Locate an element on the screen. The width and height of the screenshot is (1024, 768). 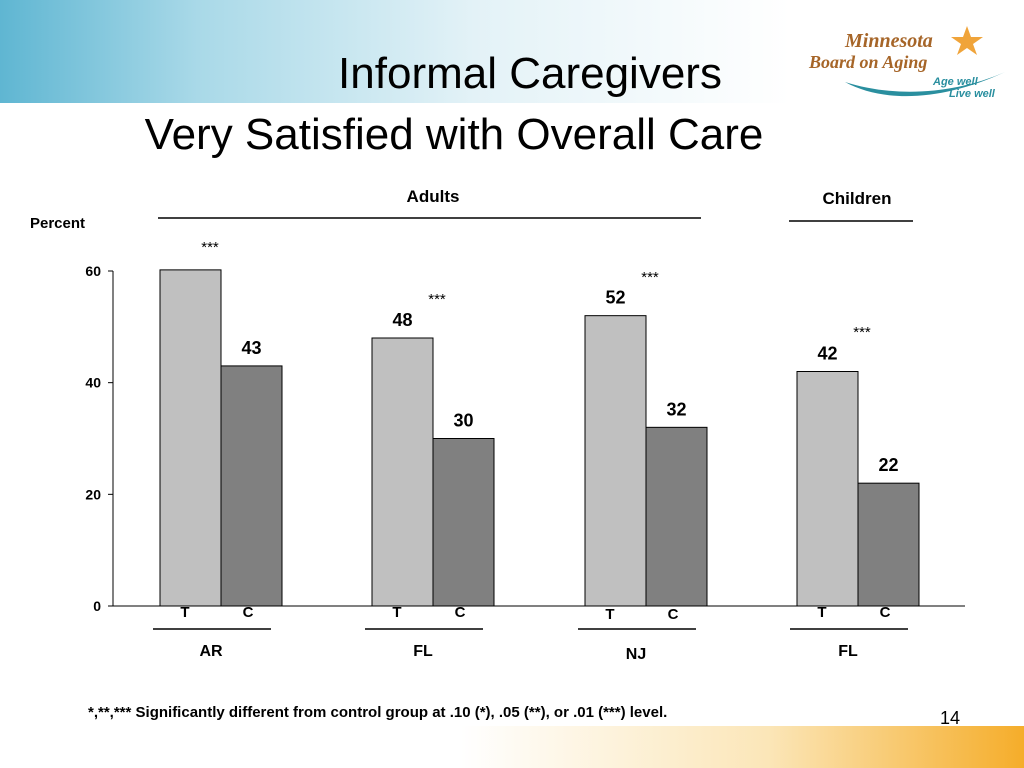
y-tick-label: 40 is located at coordinates (93, 383).